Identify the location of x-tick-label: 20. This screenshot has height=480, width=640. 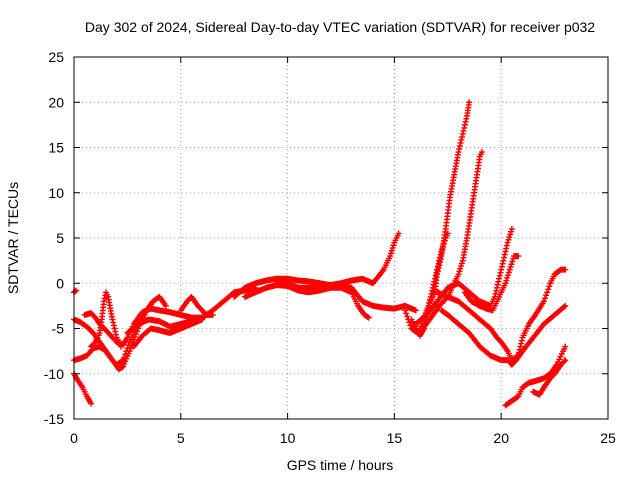
(501, 438).